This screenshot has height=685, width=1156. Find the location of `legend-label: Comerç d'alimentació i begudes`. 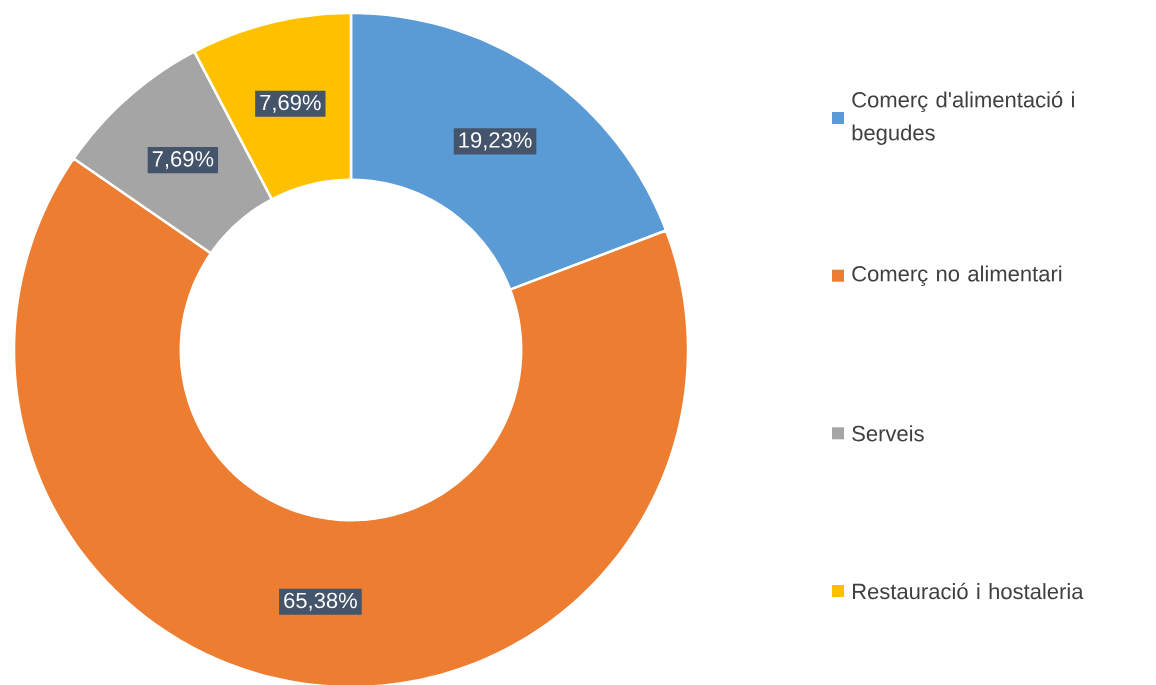

legend-label: Comerç d'alimentació i begudes is located at coordinates (963, 118).